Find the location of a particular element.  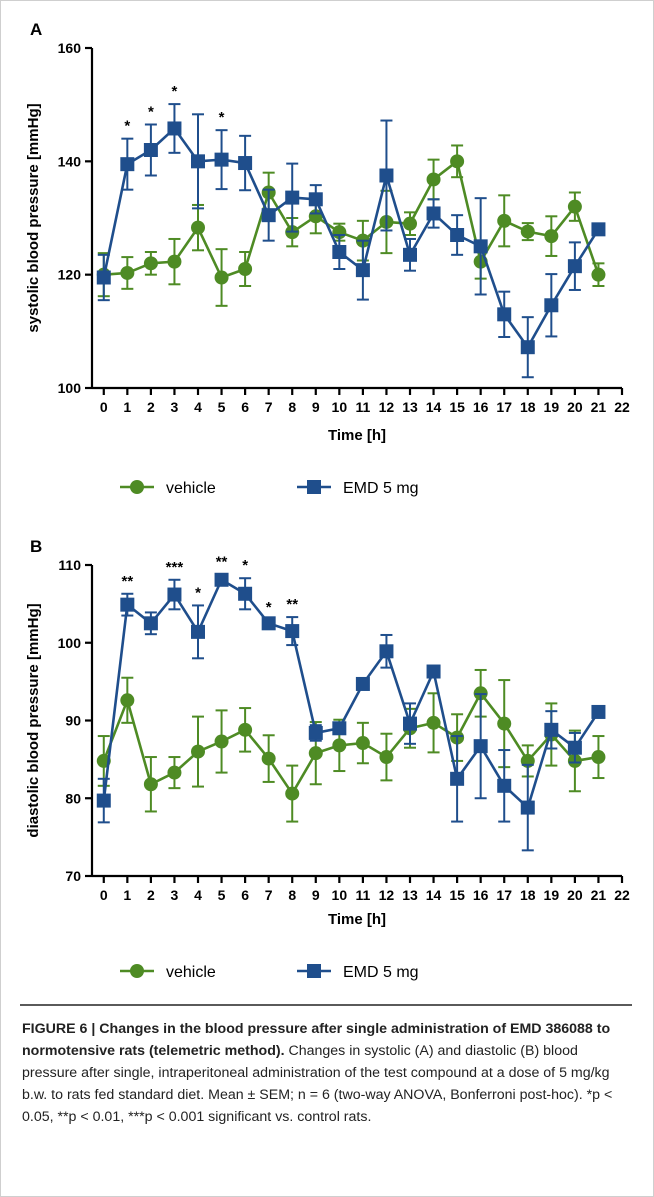

panel-a-vehicle-line is located at coordinates (351, 219).